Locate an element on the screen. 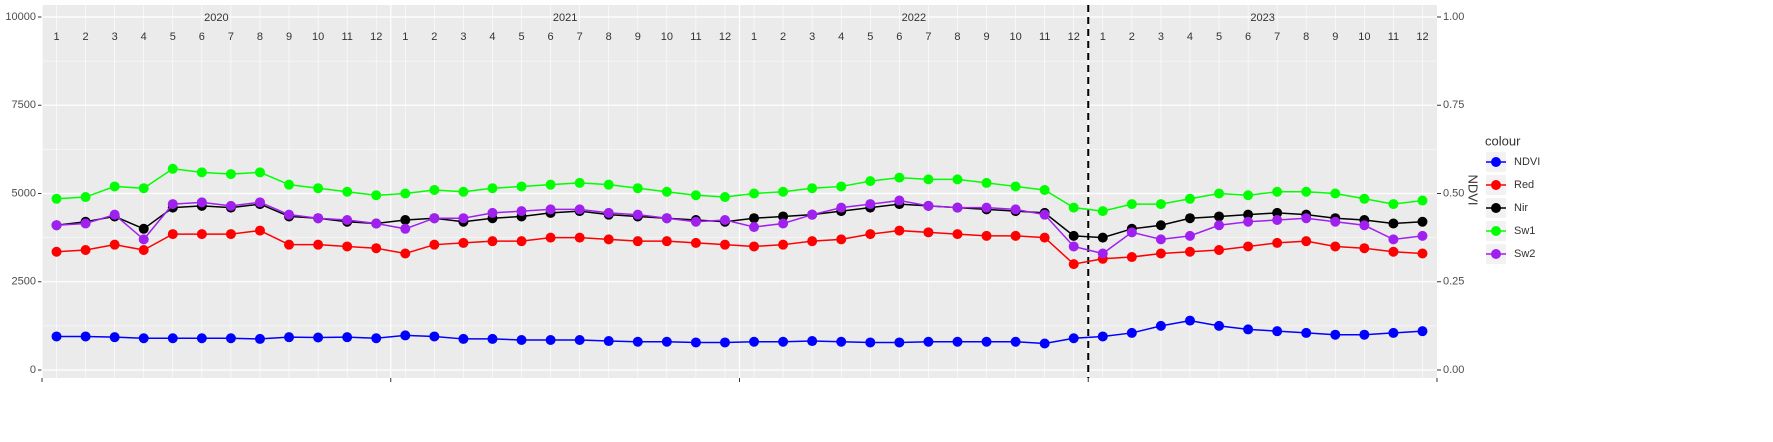  series-line is located at coordinates (739, 227).